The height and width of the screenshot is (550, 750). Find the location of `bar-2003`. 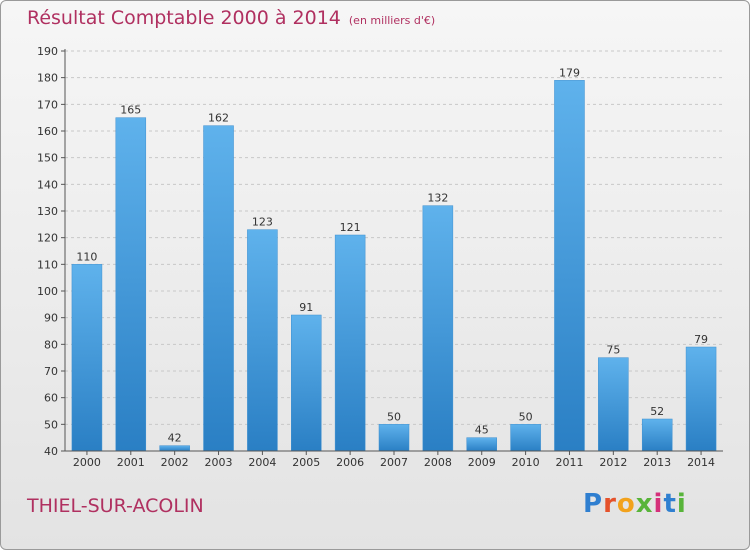

bar-2003 is located at coordinates (218, 288).